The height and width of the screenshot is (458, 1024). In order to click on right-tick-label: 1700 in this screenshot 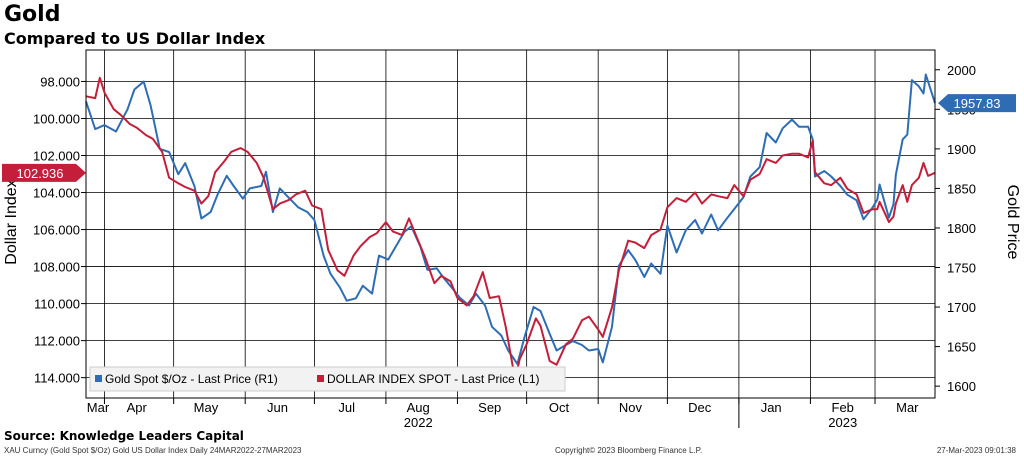, I will do `click(961, 307)`.